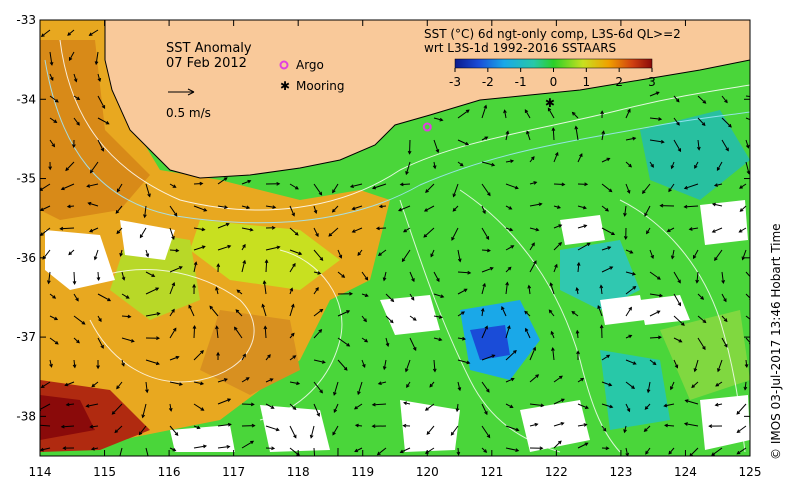  I want to click on x-tick-label: 124, so click(685, 472).